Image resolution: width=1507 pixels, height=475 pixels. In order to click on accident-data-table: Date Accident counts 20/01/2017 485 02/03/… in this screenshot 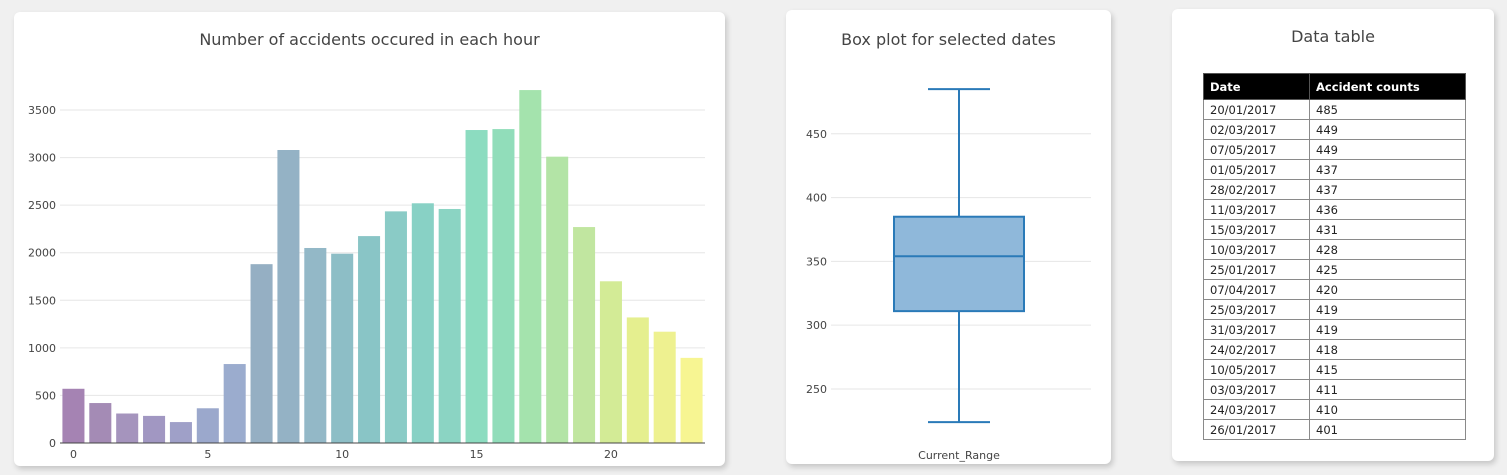, I will do `click(1334, 256)`.